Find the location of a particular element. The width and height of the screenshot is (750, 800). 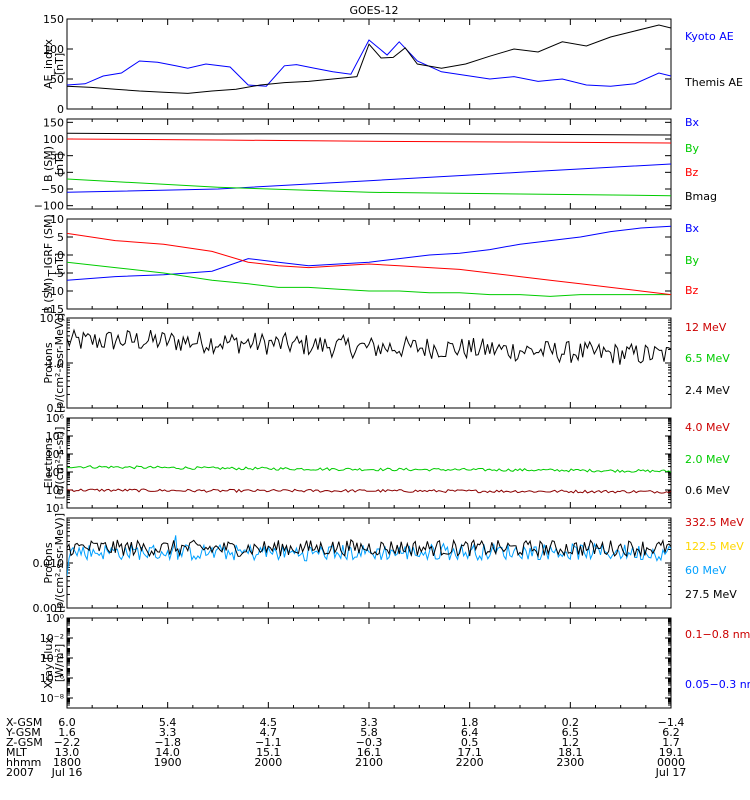

footer-row-label: Y-GSM is located at coordinates (23, 732).